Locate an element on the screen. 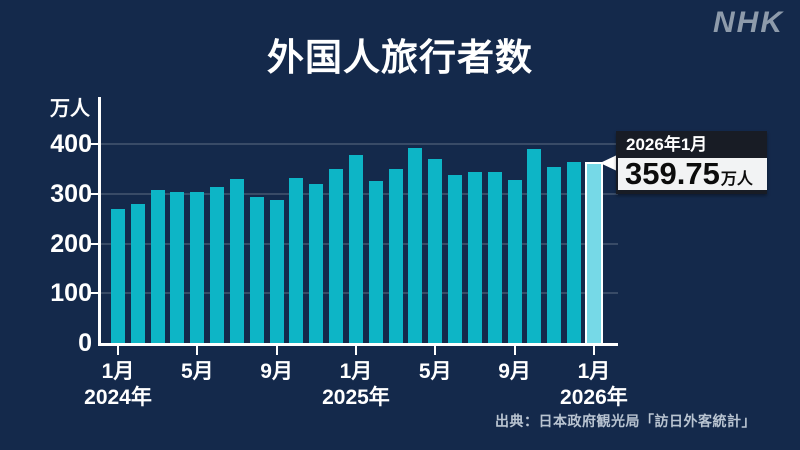 The width and height of the screenshot is (800, 450). x-tick-2025年9月 is located at coordinates (514, 350).